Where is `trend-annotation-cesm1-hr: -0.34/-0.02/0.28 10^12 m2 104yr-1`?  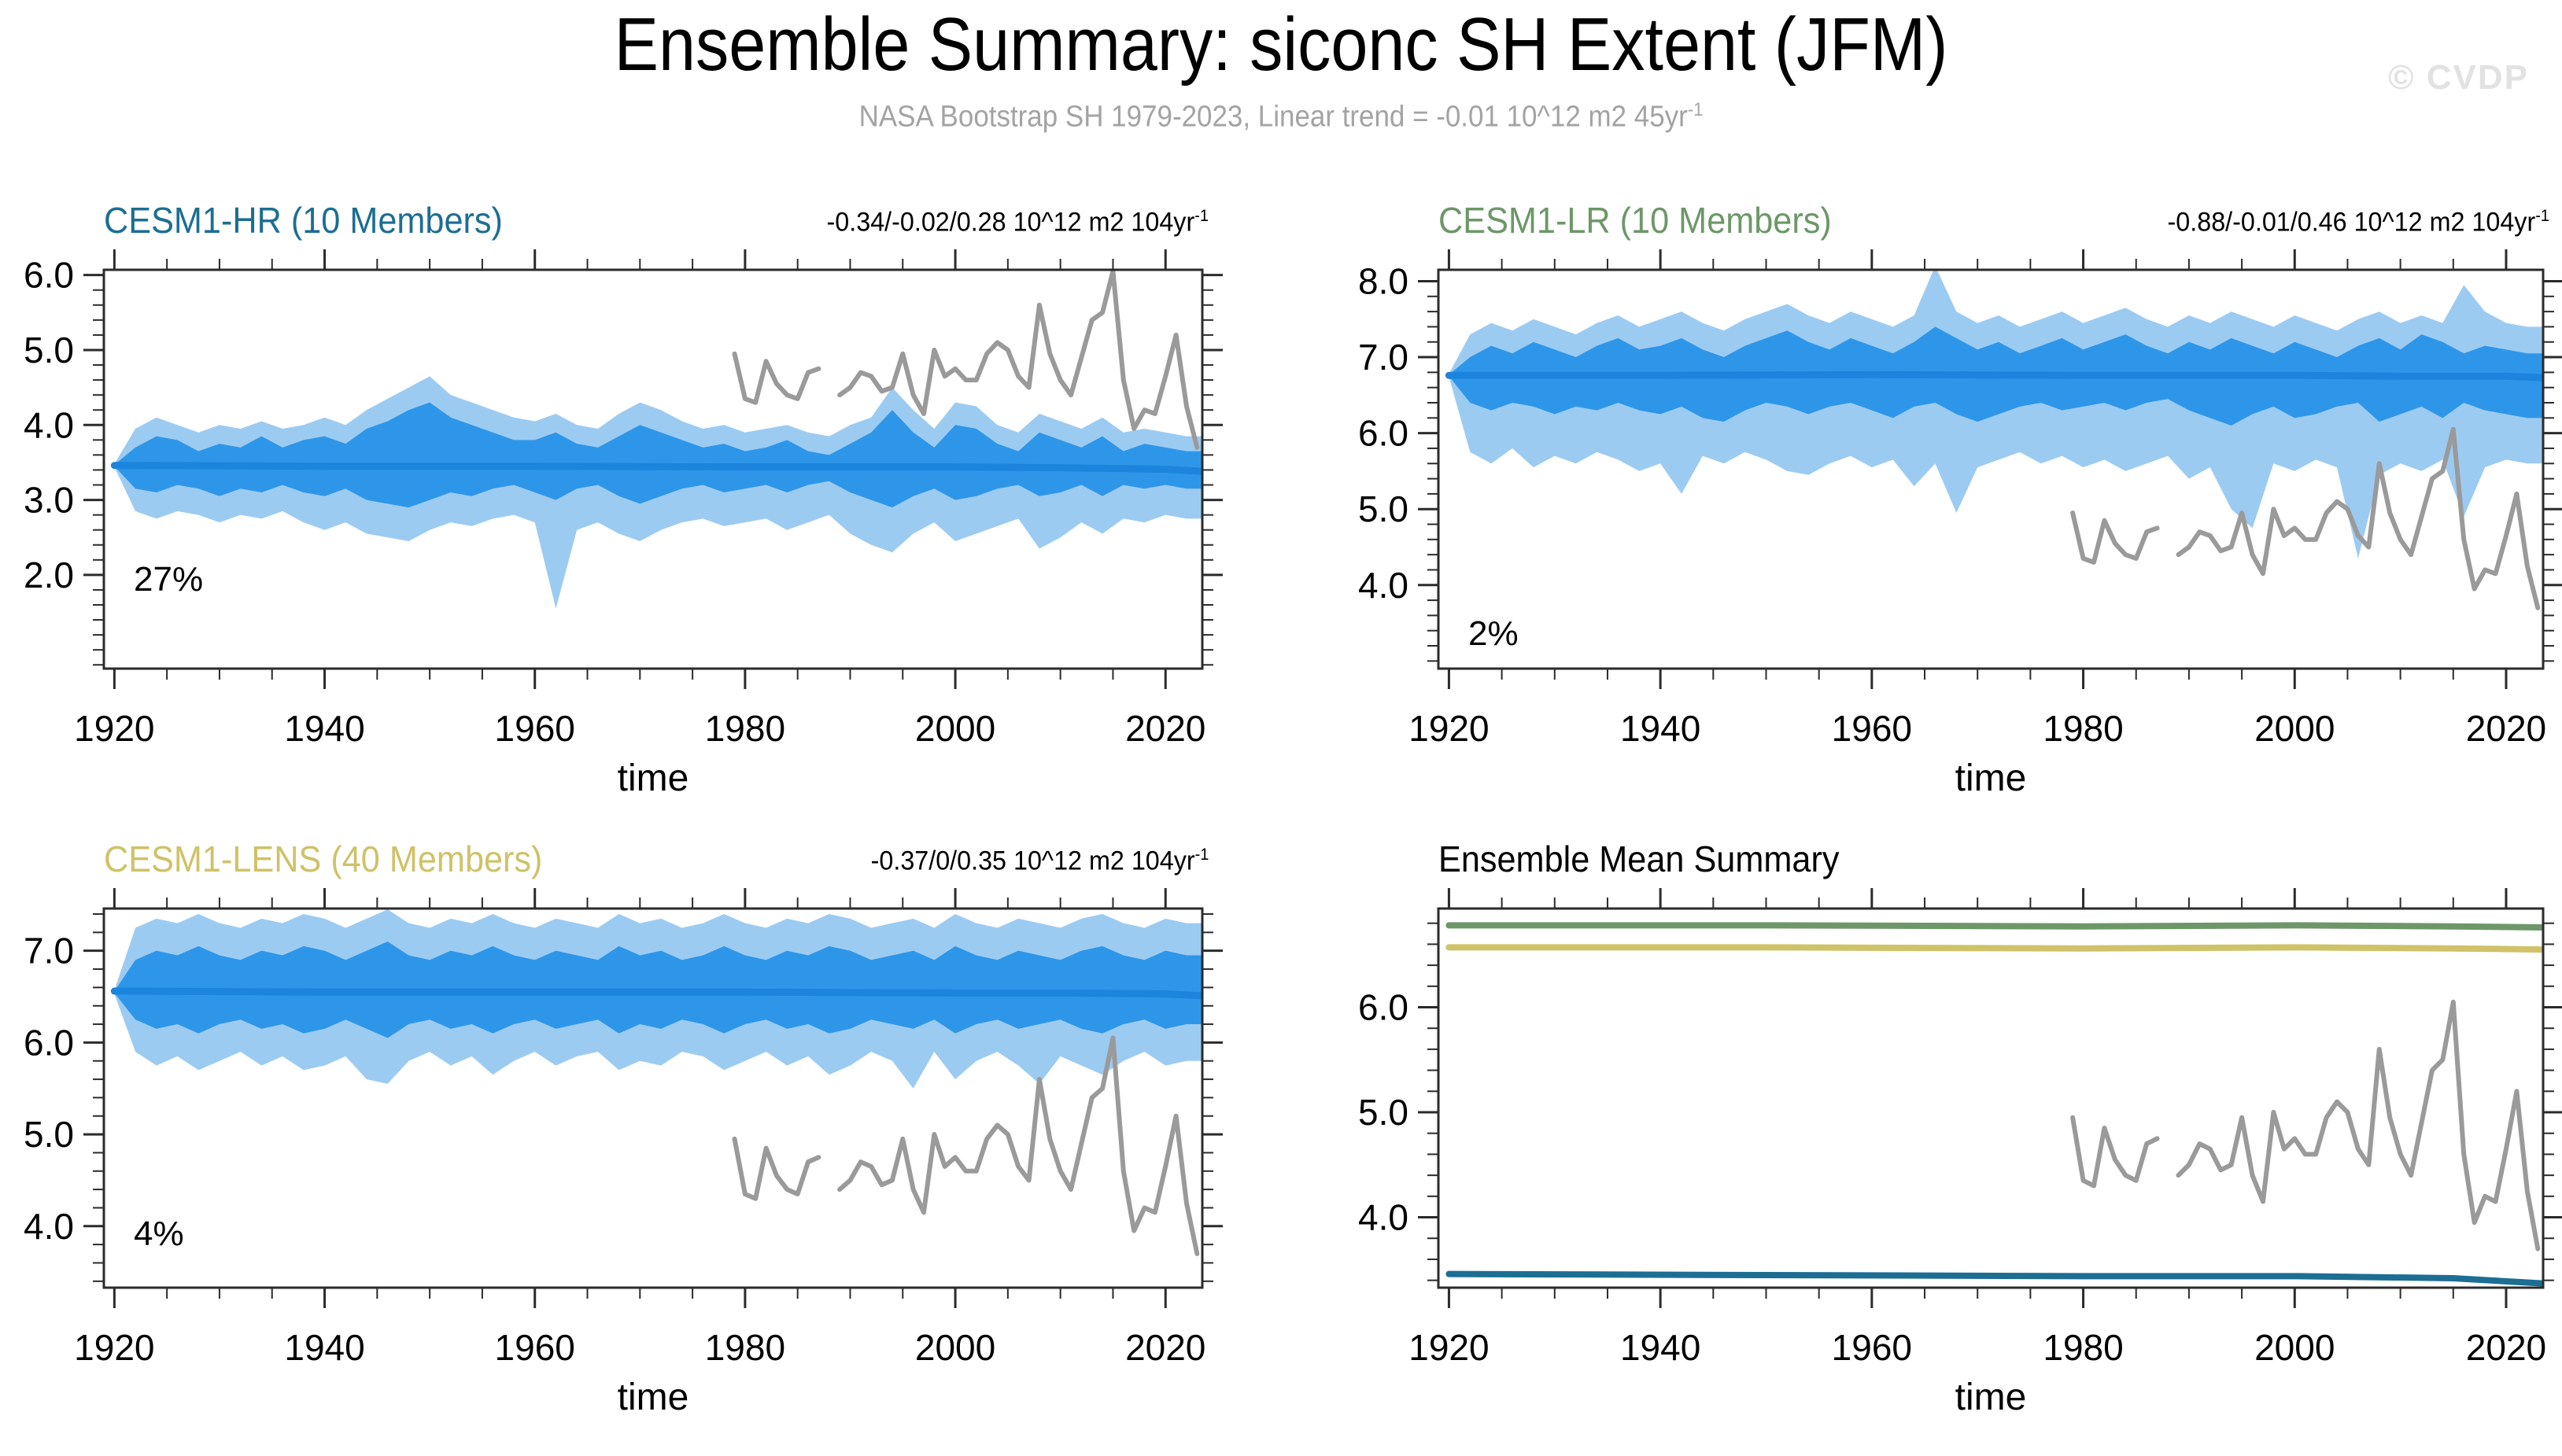
trend-annotation-cesm1-hr: -0.34/-0.02/0.28 10^12 m2 104yr-1 is located at coordinates (1018, 222).